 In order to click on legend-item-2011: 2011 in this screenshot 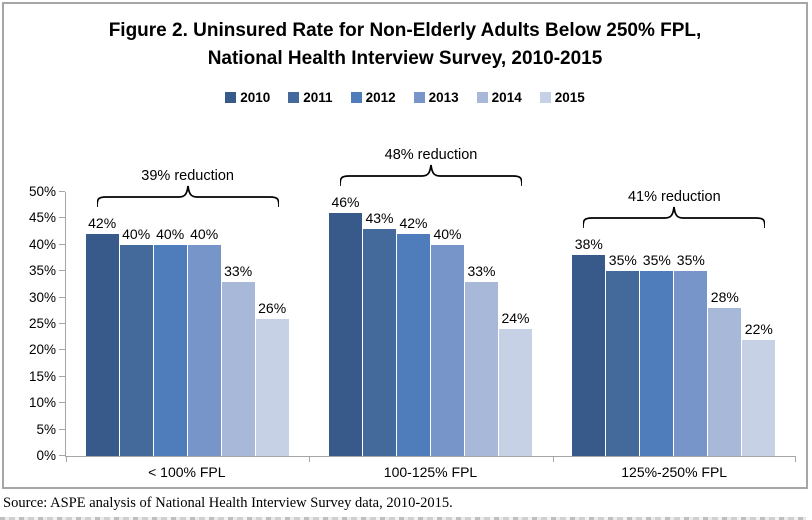, I will do `click(310, 97)`.